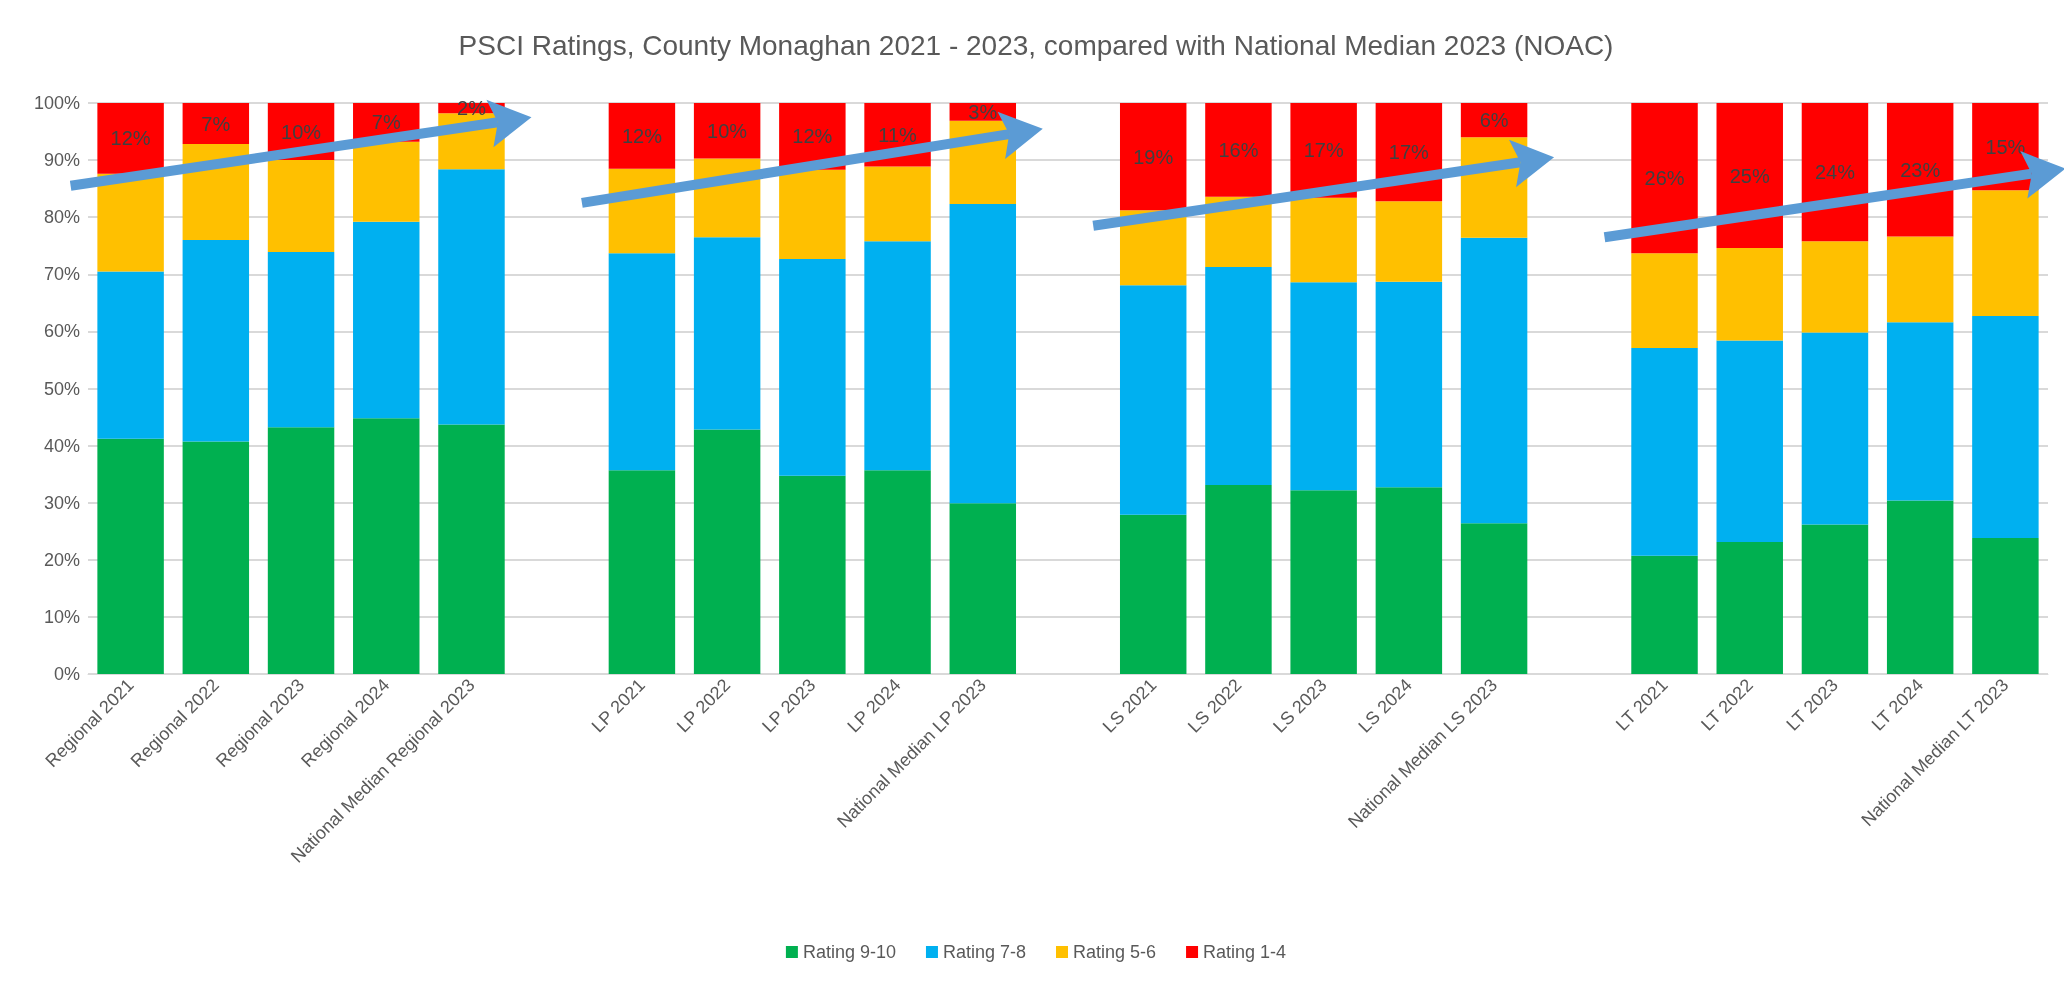  I want to click on legend-label: Rating 7-8, so click(984, 952).